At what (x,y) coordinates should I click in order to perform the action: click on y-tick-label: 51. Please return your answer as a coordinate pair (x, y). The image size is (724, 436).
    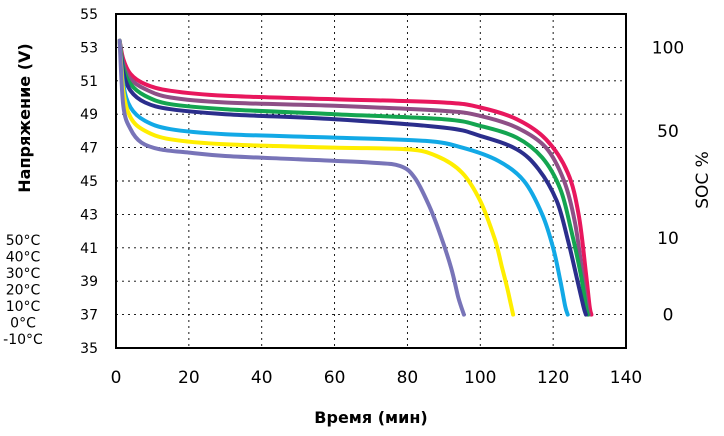
    Looking at the image, I should click on (89, 82).